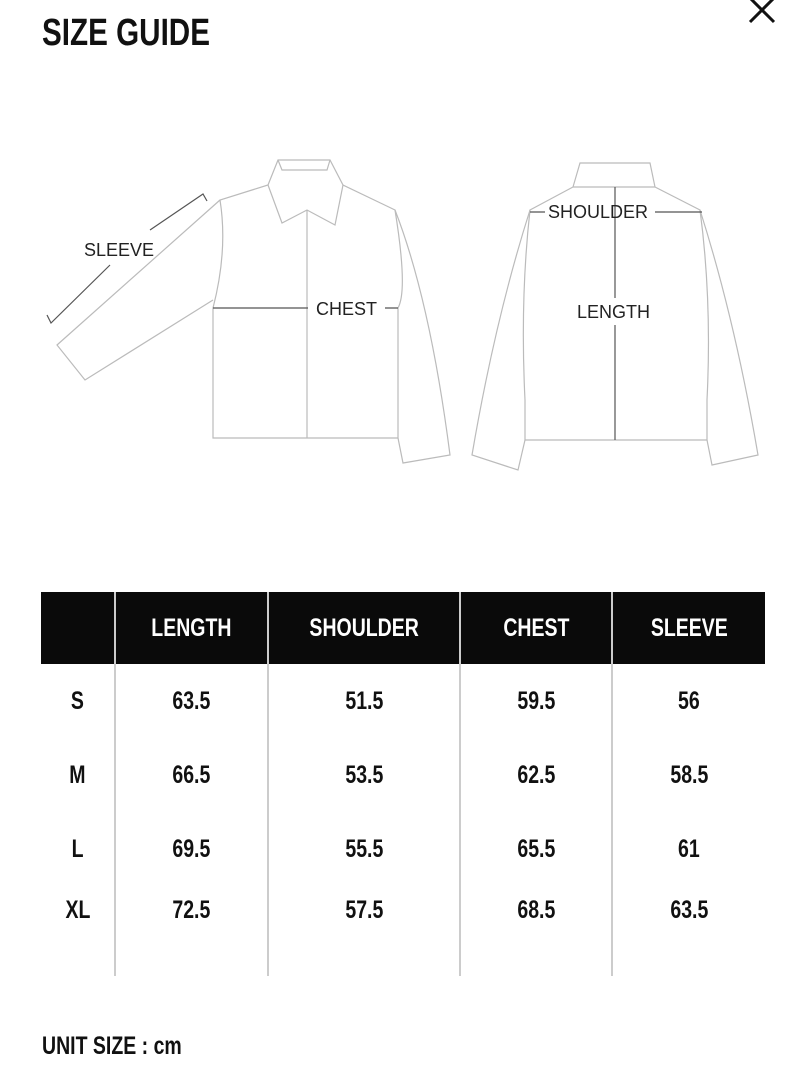  I want to click on sleeve-label: SLEEVE, so click(119, 250).